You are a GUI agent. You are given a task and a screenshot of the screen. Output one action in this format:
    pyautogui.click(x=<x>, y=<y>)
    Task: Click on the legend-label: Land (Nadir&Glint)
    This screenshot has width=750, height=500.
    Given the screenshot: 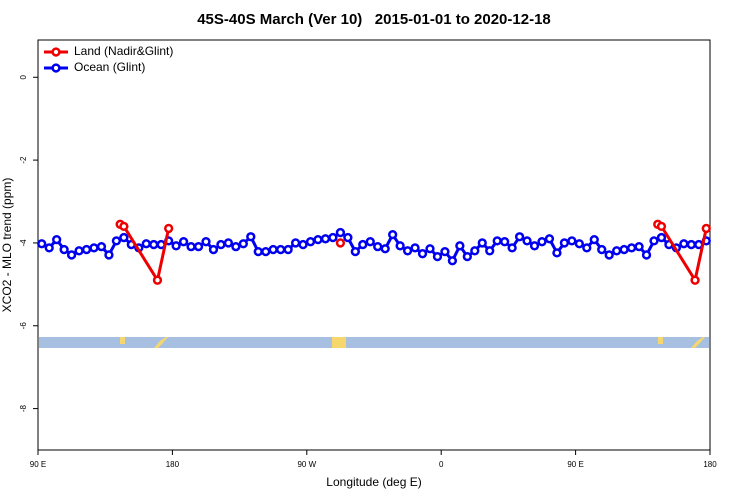 What is the action you would take?
    pyautogui.click(x=123, y=51)
    